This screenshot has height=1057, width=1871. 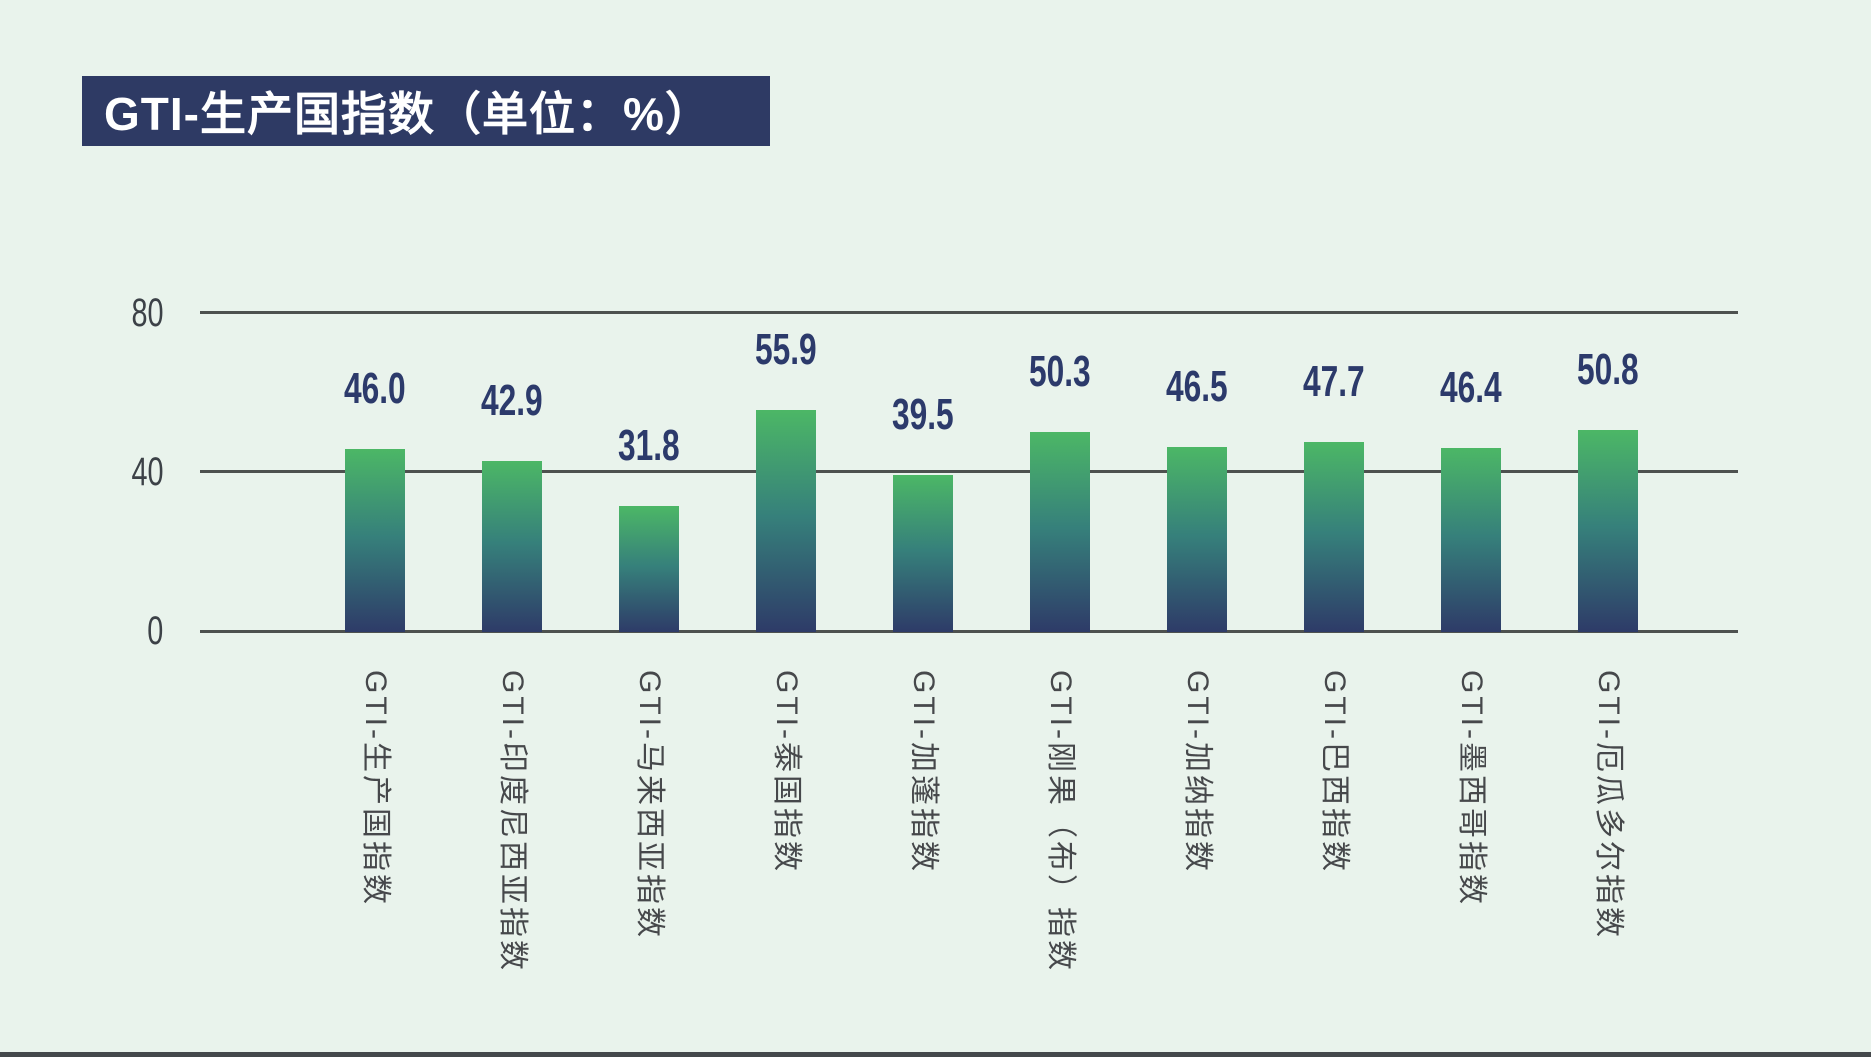 What do you see at coordinates (146, 313) in the screenshot?
I see `y-tick-80: 80` at bounding box center [146, 313].